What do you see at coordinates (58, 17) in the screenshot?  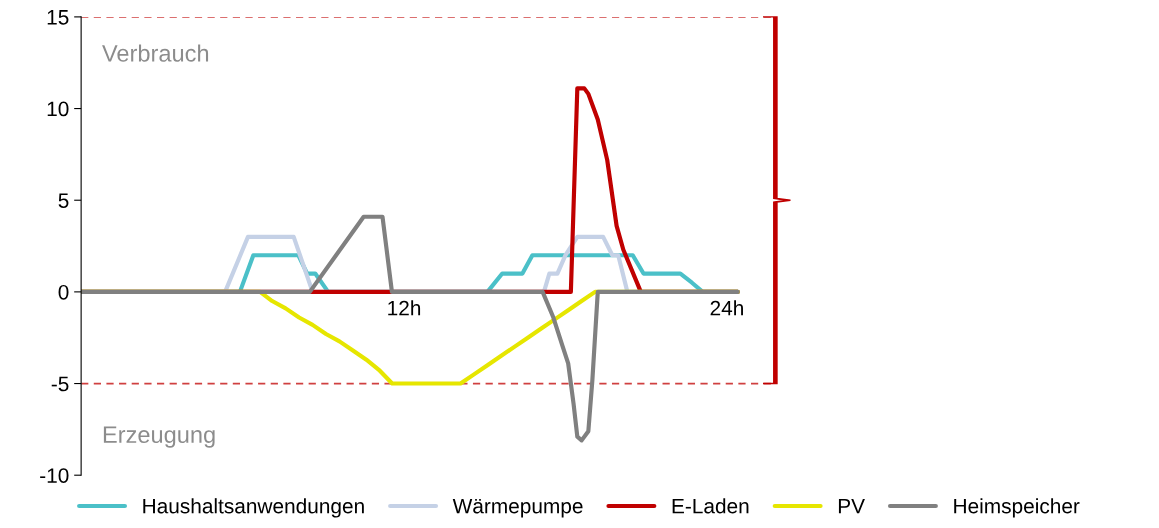 I see `y-tick-label: 15` at bounding box center [58, 17].